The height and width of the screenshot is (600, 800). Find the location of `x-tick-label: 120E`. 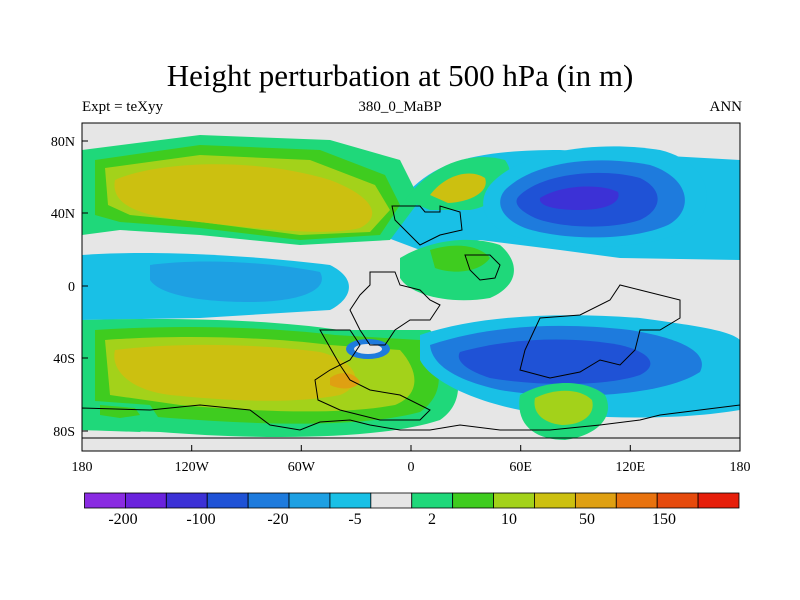

x-tick-label: 120E is located at coordinates (631, 467).